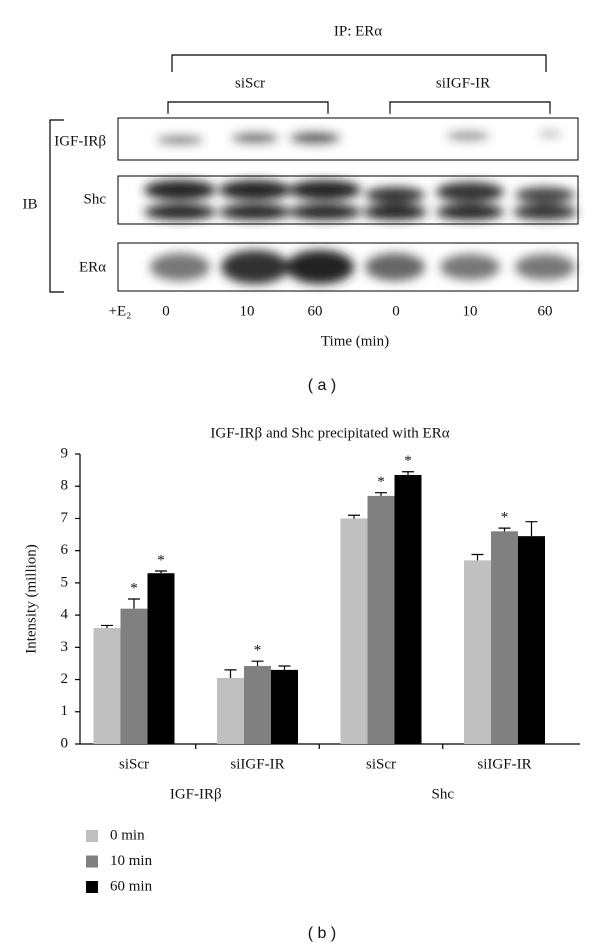 The height and width of the screenshot is (949, 600). I want to click on ib-bracket, so click(56, 206).